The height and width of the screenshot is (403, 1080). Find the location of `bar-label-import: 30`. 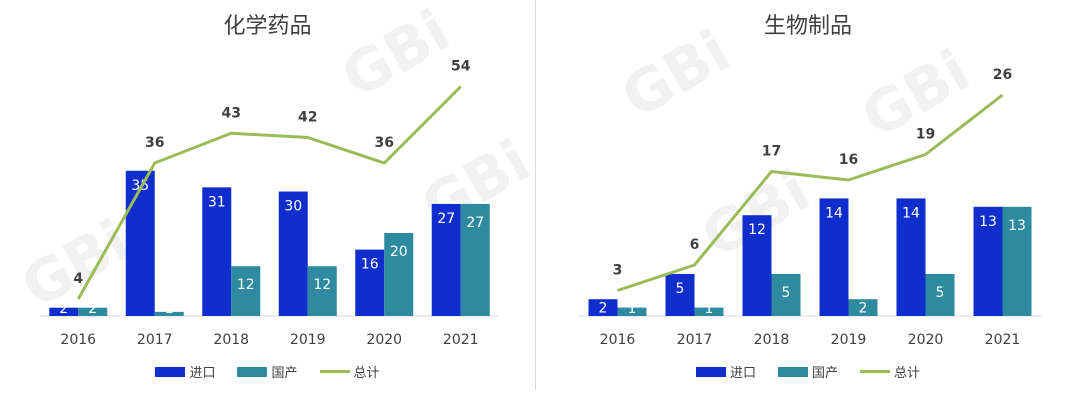

bar-label-import: 30 is located at coordinates (293, 207).